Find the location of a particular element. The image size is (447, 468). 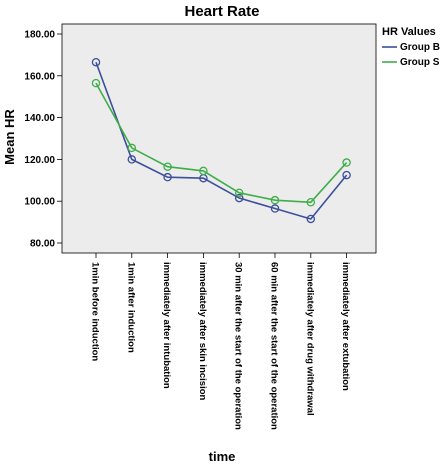

x-tick-label: immediately after intubation is located at coordinates (166, 325).